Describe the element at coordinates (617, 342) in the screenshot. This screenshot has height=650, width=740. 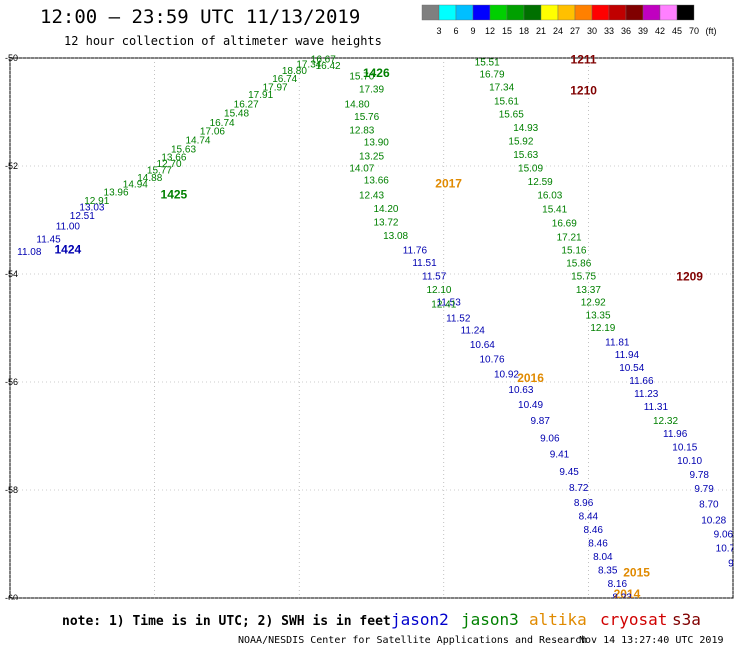
I see `wave-height-value: 11.81` at that location.